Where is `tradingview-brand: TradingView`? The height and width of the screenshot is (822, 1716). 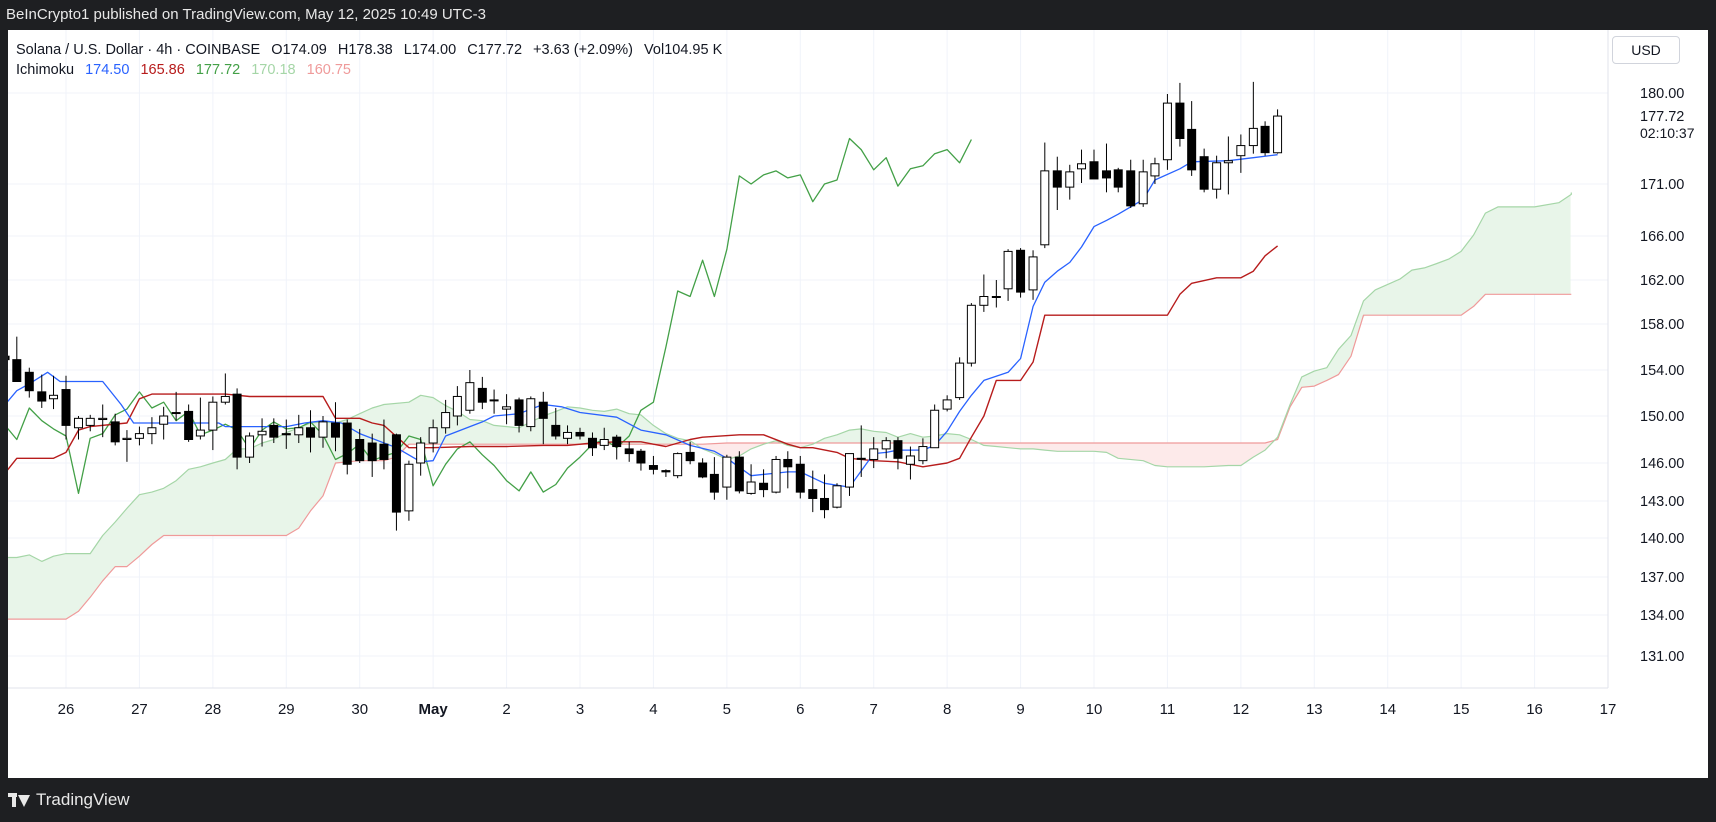 tradingview-brand: TradingView is located at coordinates (69, 800).